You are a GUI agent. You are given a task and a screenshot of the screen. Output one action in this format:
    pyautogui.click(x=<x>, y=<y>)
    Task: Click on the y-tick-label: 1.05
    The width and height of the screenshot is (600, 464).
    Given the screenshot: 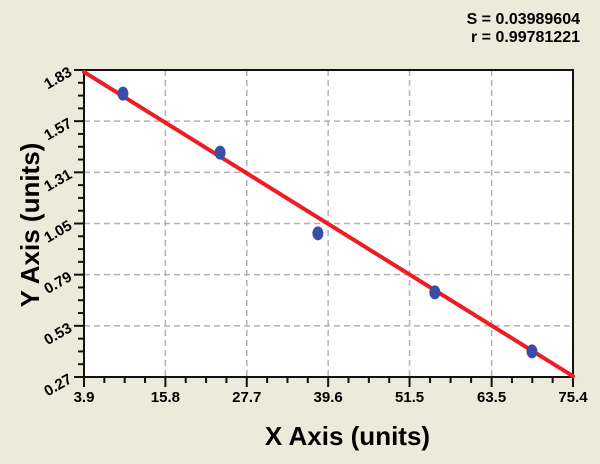 What is the action you would take?
    pyautogui.click(x=58, y=231)
    